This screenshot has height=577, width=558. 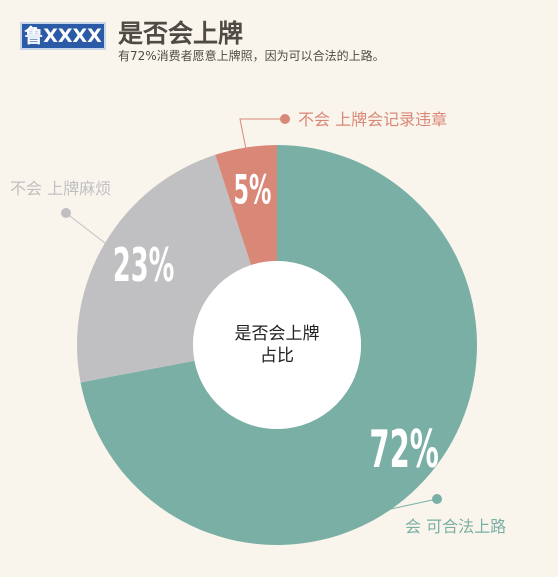 I want to click on slice-value-label-0: 72%, so click(x=403, y=450).